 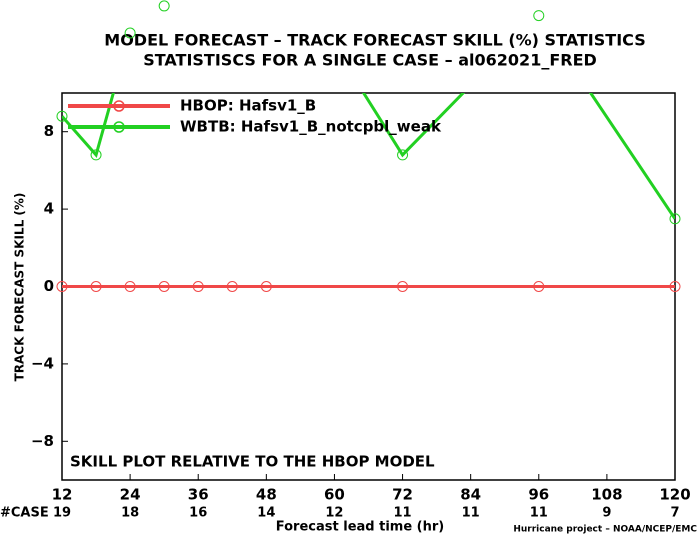 I want to click on footer: Hurricane project – NOAA/NCEP/EMC, so click(x=605, y=530).